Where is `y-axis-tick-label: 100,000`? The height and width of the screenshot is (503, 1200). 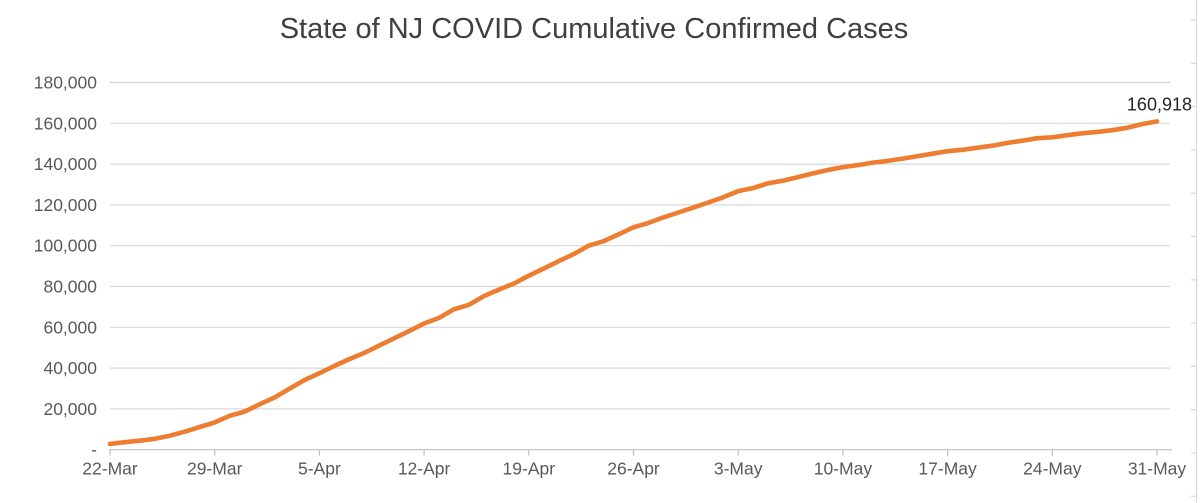 y-axis-tick-label: 100,000 is located at coordinates (66, 246).